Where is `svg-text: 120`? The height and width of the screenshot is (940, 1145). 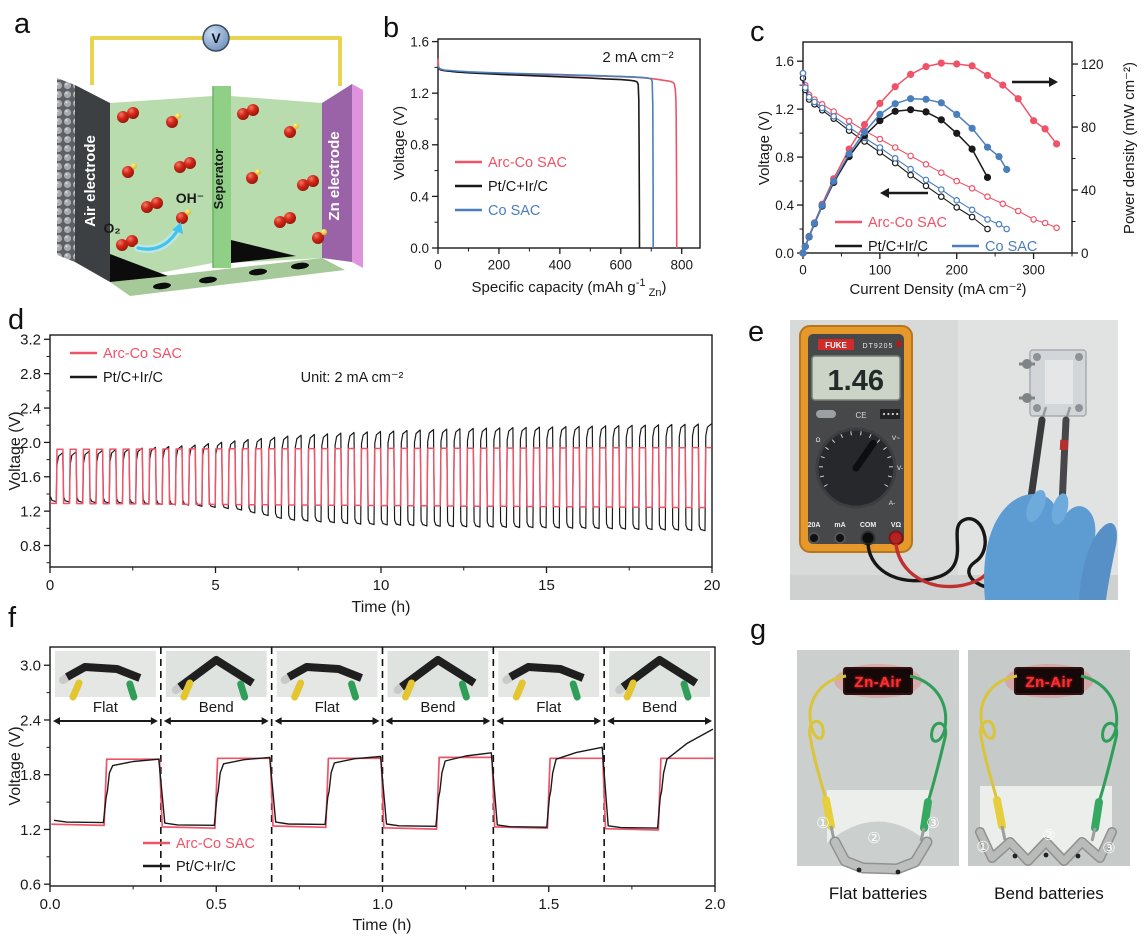
svg-text: 120 is located at coordinates (1092, 64).